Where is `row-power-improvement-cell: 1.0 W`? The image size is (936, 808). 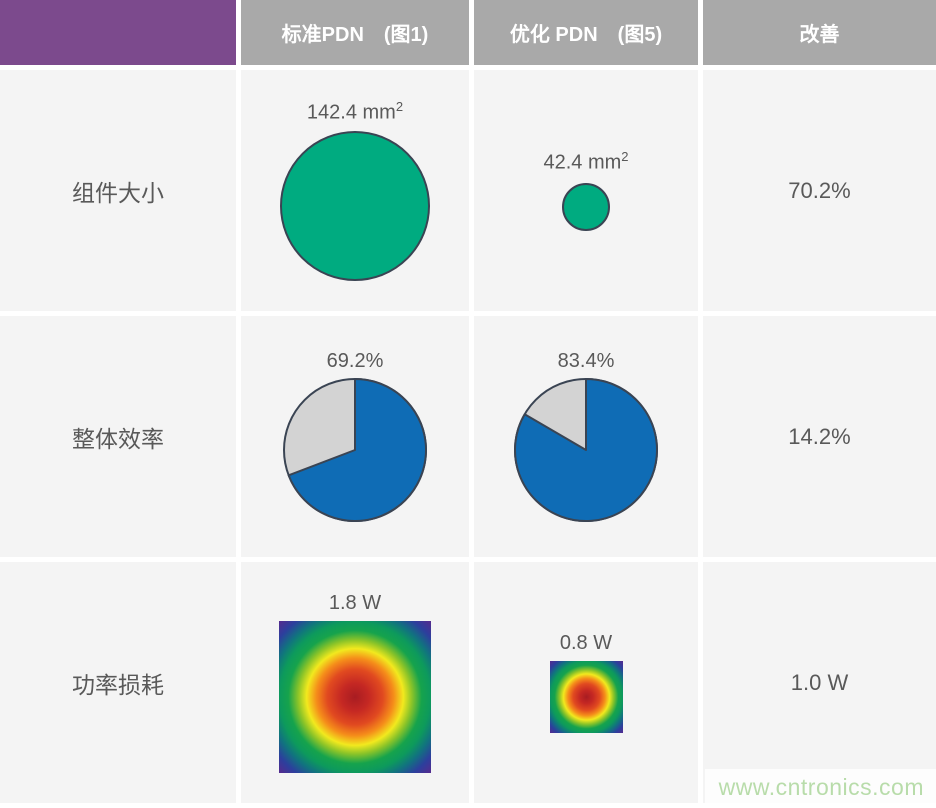 row-power-improvement-cell: 1.0 W is located at coordinates (819, 682).